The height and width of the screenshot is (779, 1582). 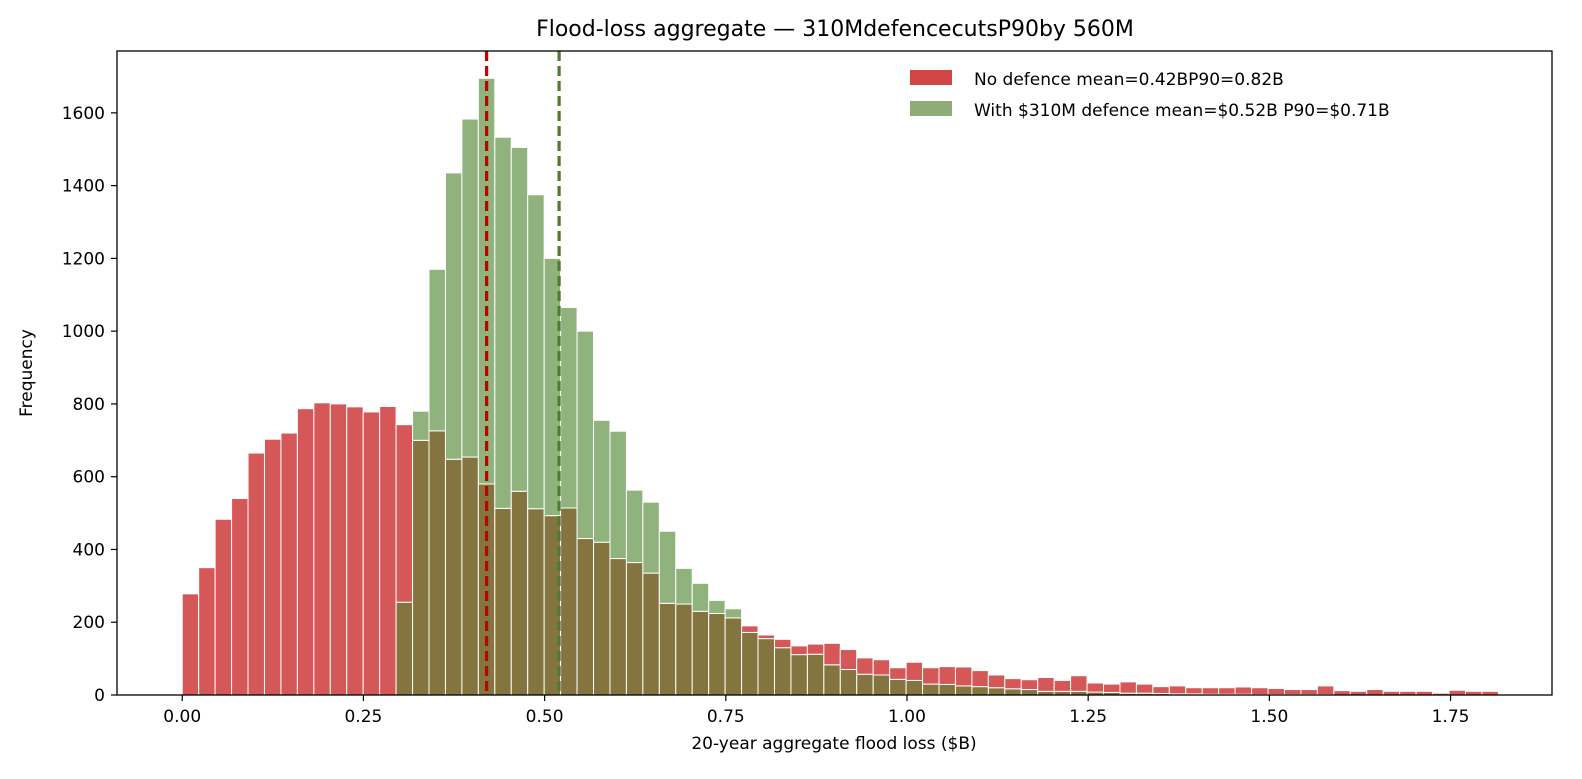 What do you see at coordinates (83, 259) in the screenshot?
I see `y-tick-label: 1200` at bounding box center [83, 259].